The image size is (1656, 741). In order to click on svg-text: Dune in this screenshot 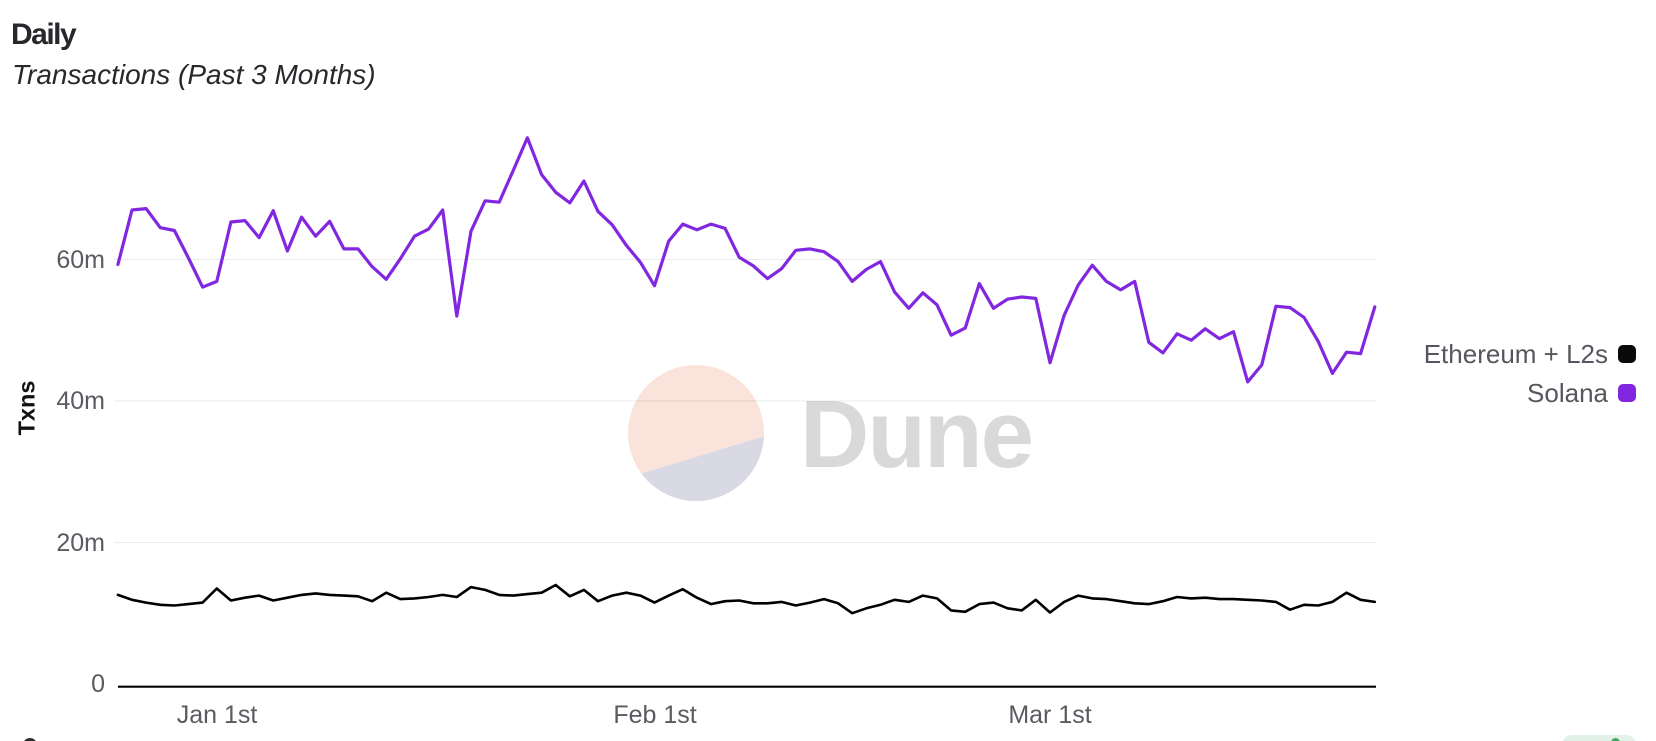, I will do `click(916, 434)`.